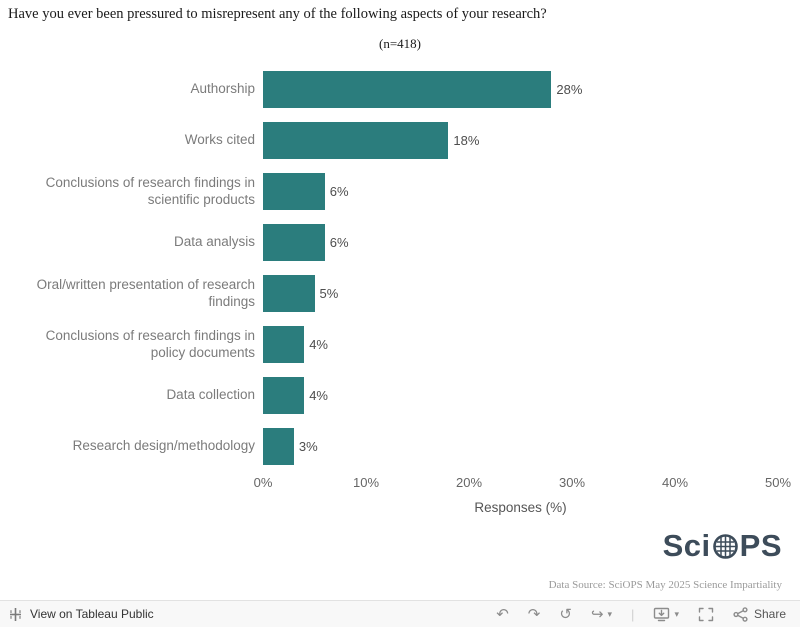  I want to click on category-label: Works cited, so click(219, 140).